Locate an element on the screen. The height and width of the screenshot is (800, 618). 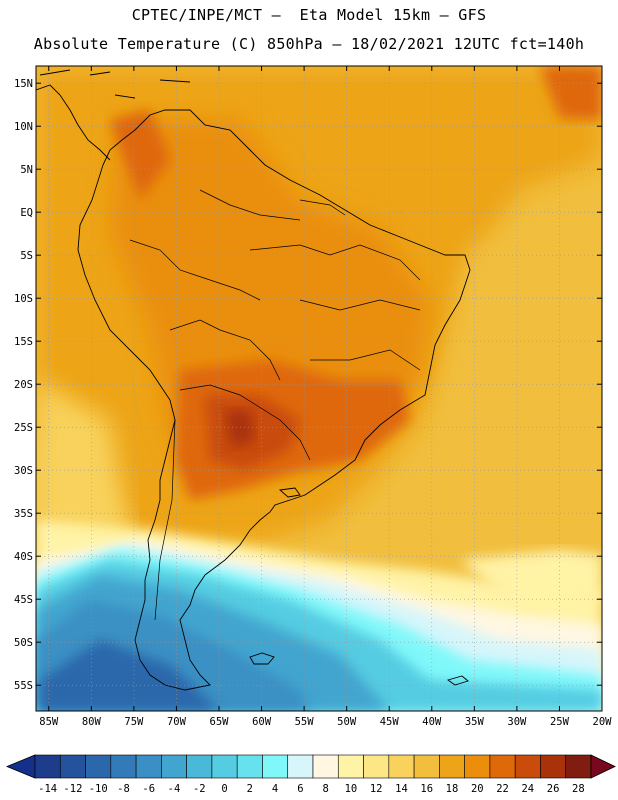
lat-tick-label: 45S is located at coordinates (23, 600).